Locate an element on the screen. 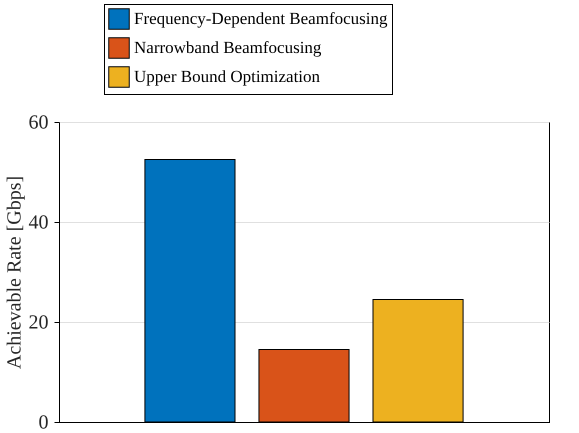  y-tick-label: 40 is located at coordinates (38, 223).